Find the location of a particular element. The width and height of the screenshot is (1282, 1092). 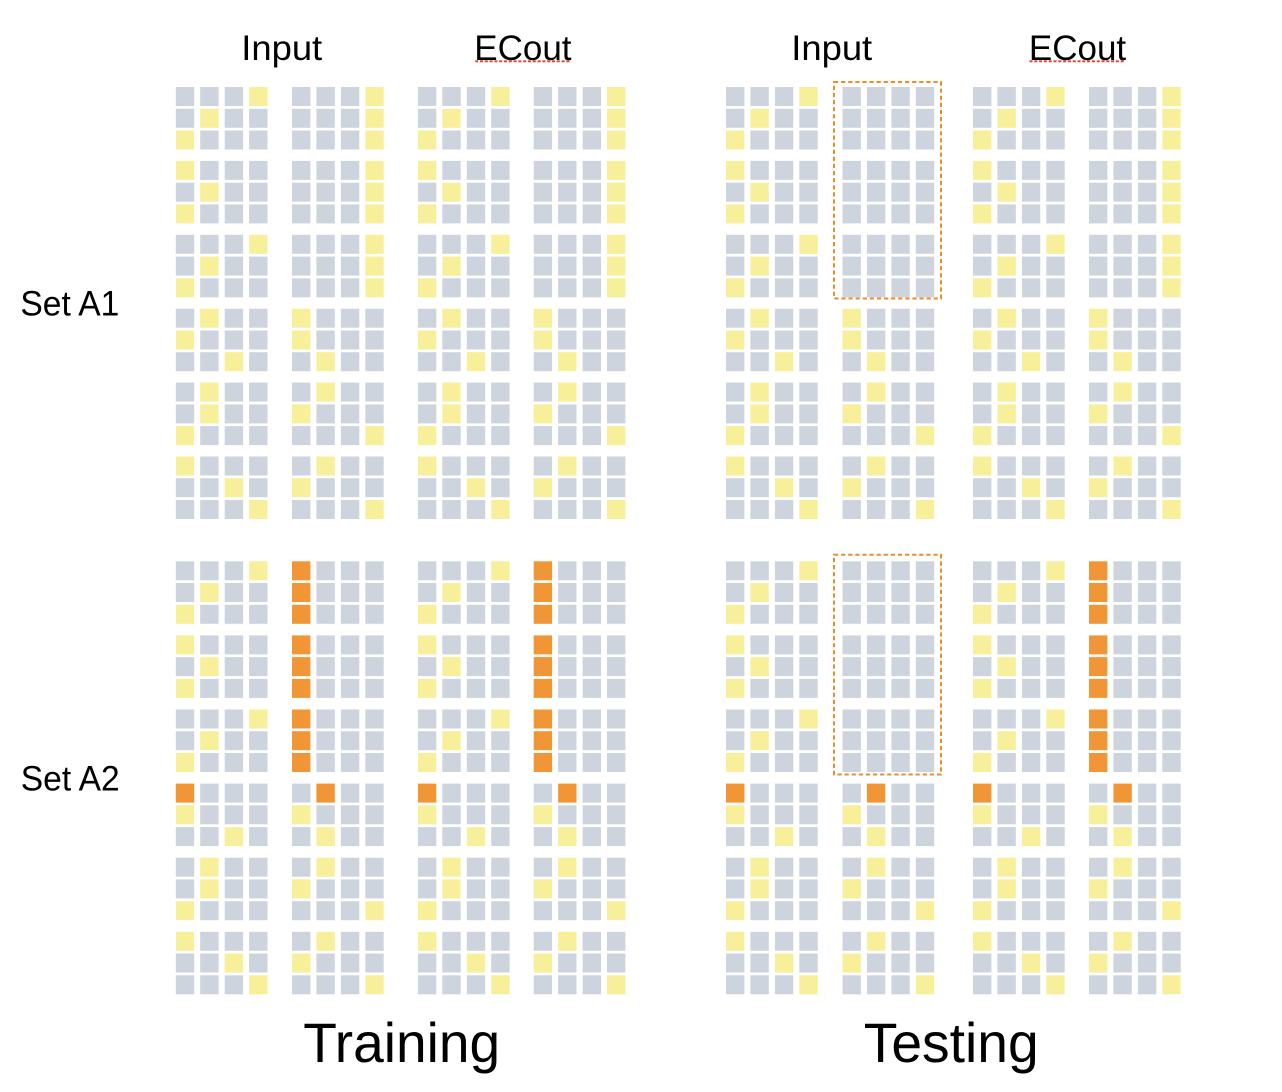

svg-text: Set A1 is located at coordinates (69, 304).